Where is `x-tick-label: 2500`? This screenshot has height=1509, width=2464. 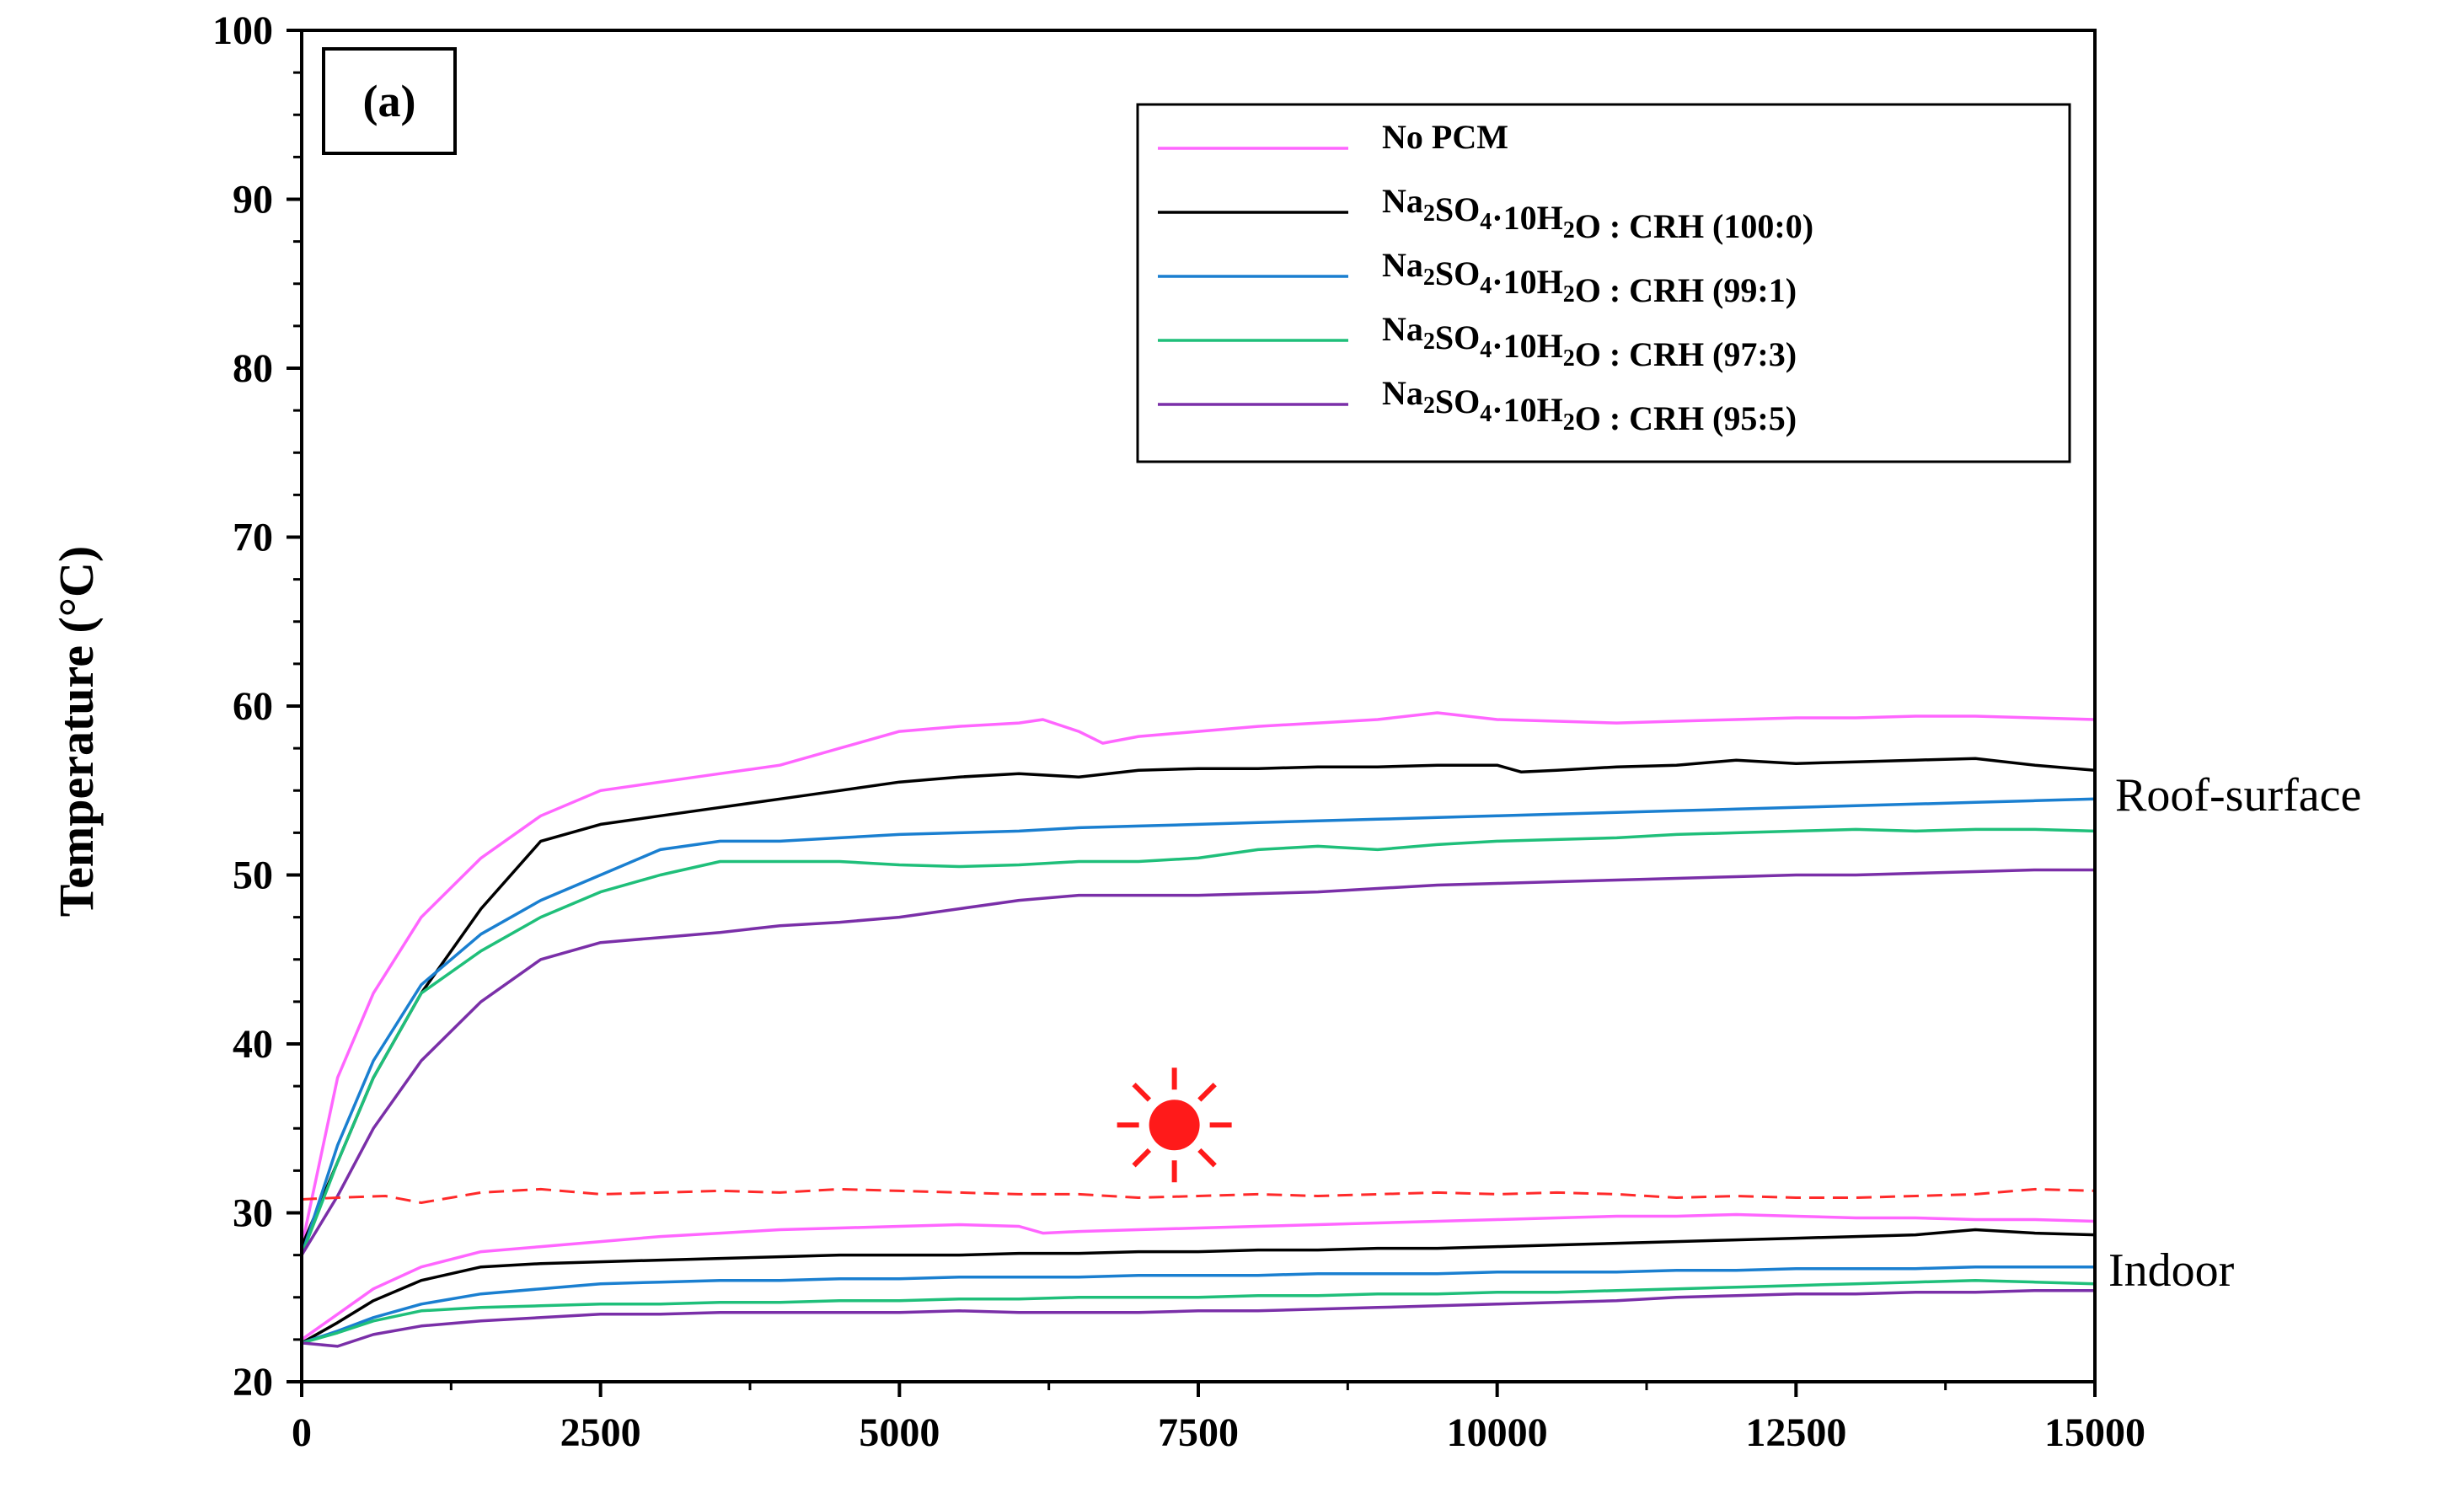
x-tick-label: 2500 is located at coordinates (601, 1432).